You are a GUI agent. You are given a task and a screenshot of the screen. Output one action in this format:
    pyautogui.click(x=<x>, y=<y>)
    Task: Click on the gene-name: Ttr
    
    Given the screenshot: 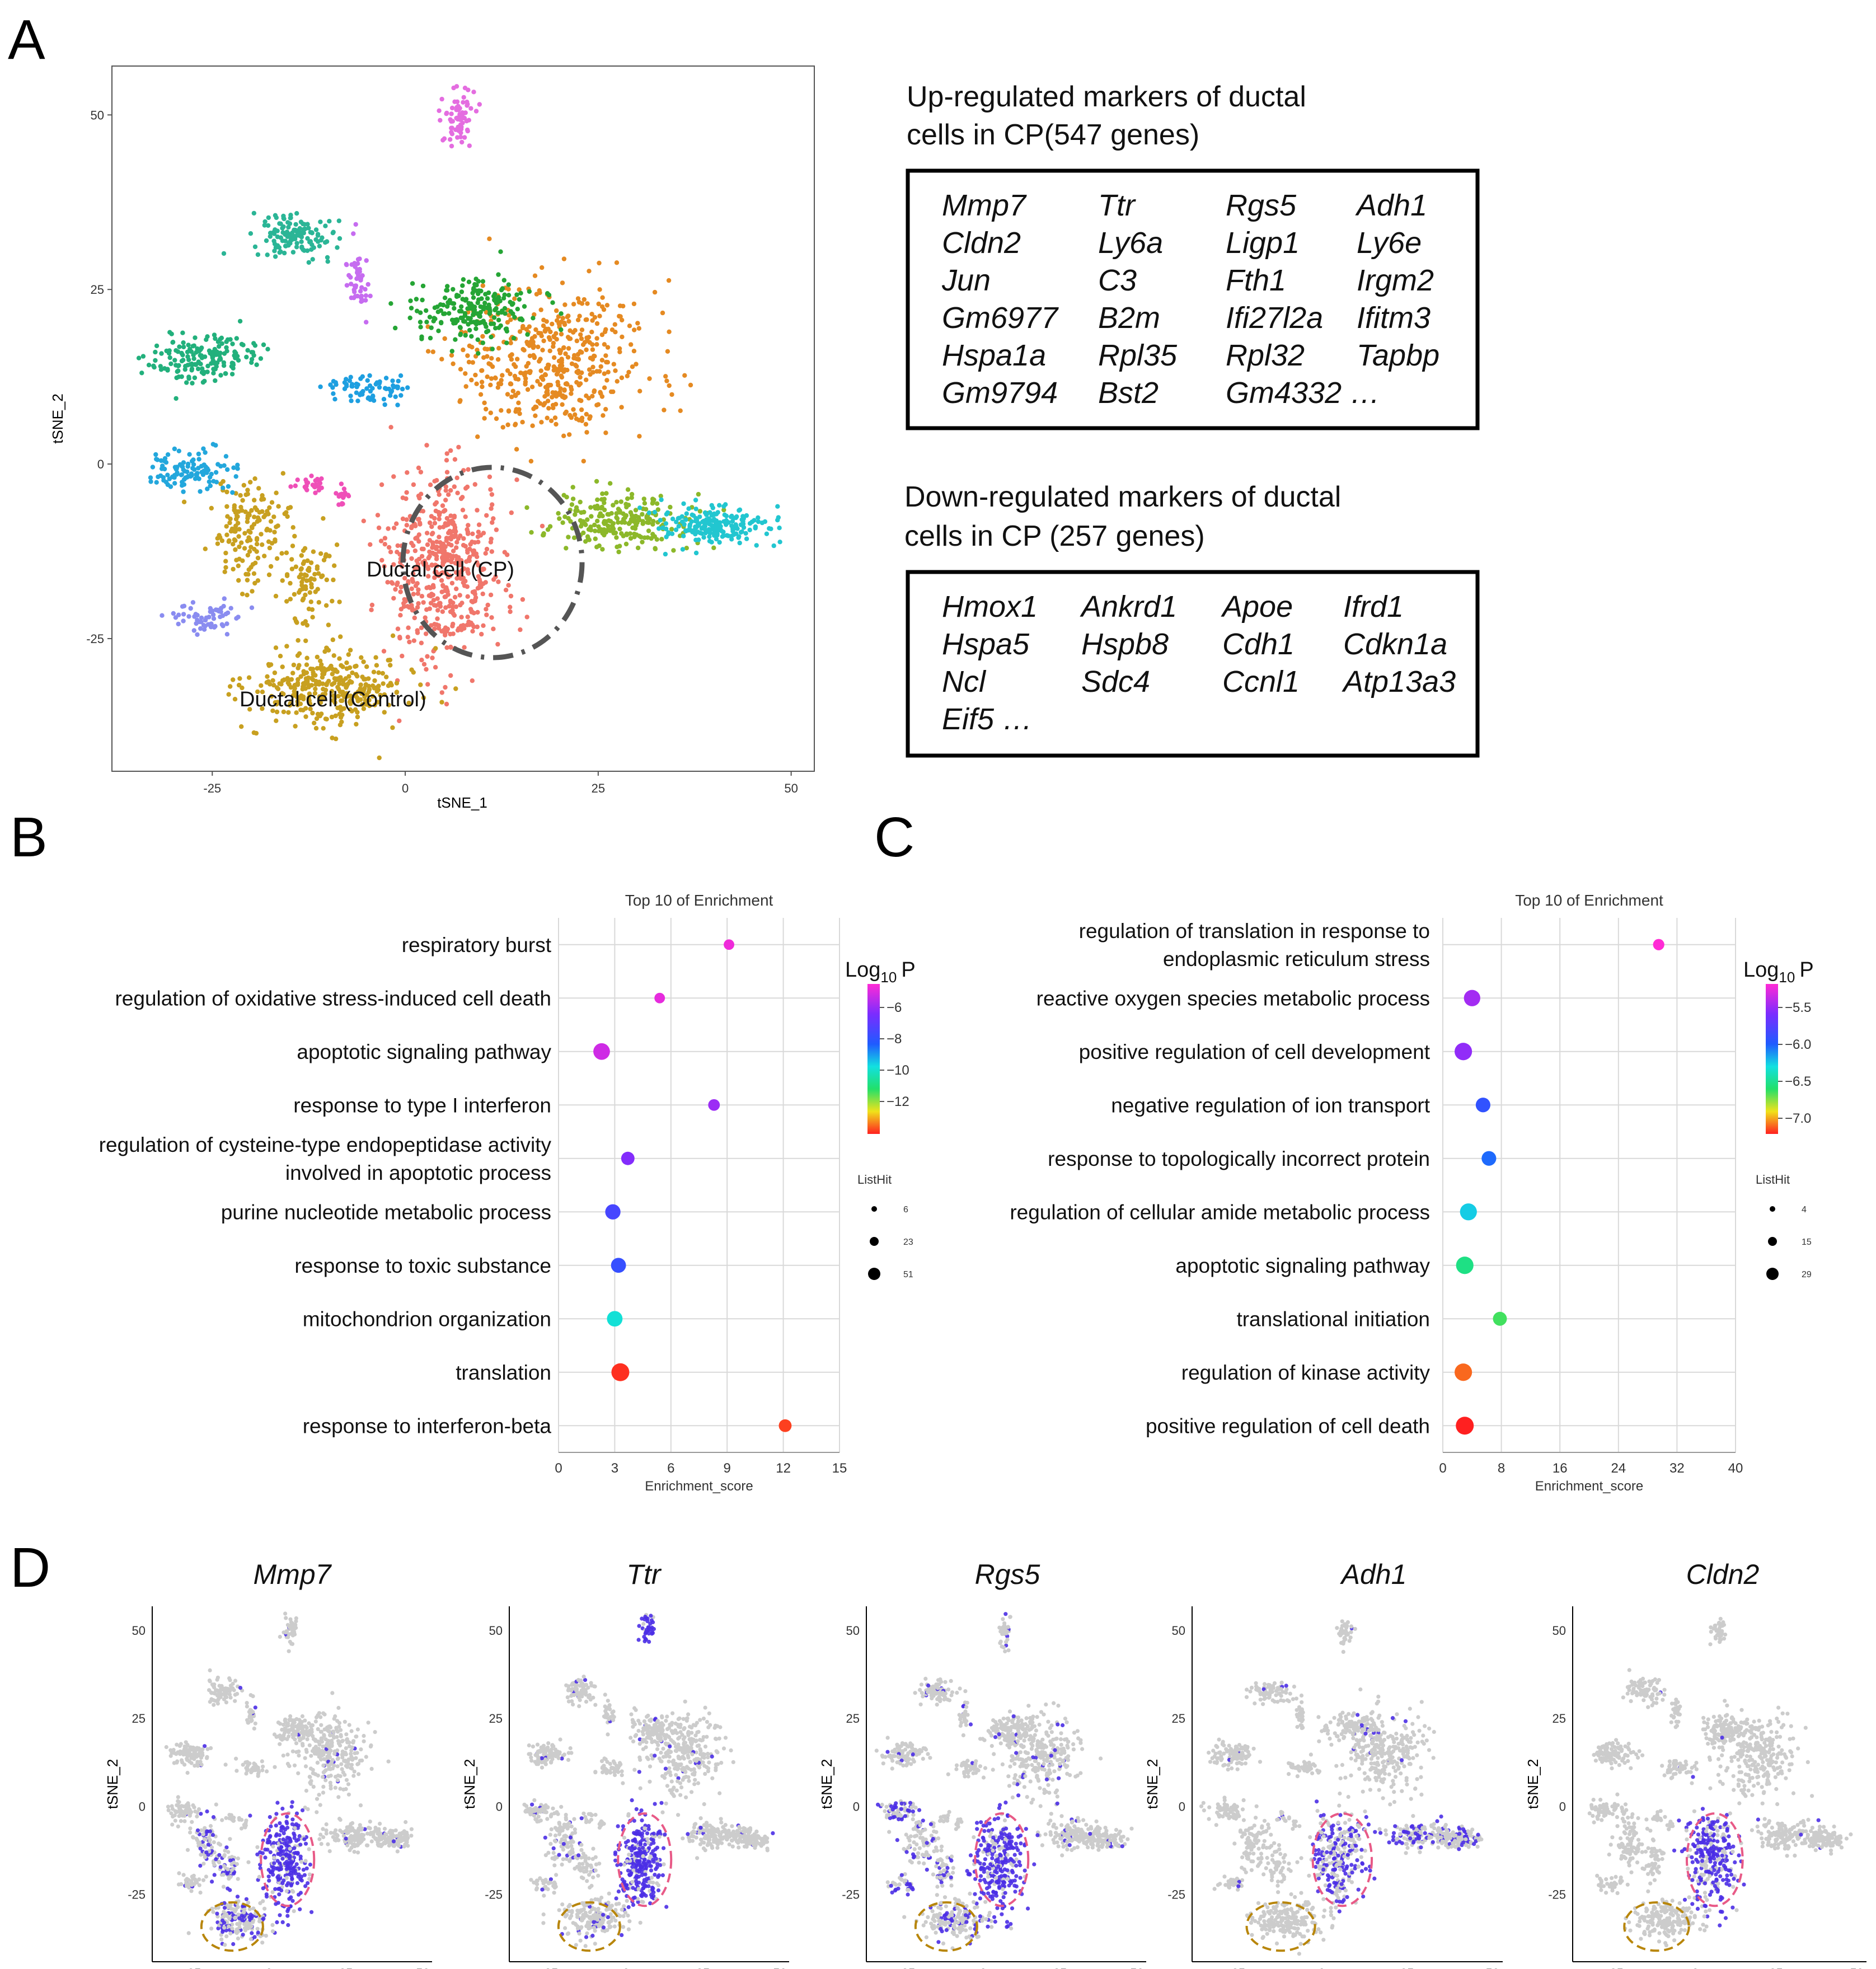 What is the action you would take?
    pyautogui.click(x=1117, y=205)
    